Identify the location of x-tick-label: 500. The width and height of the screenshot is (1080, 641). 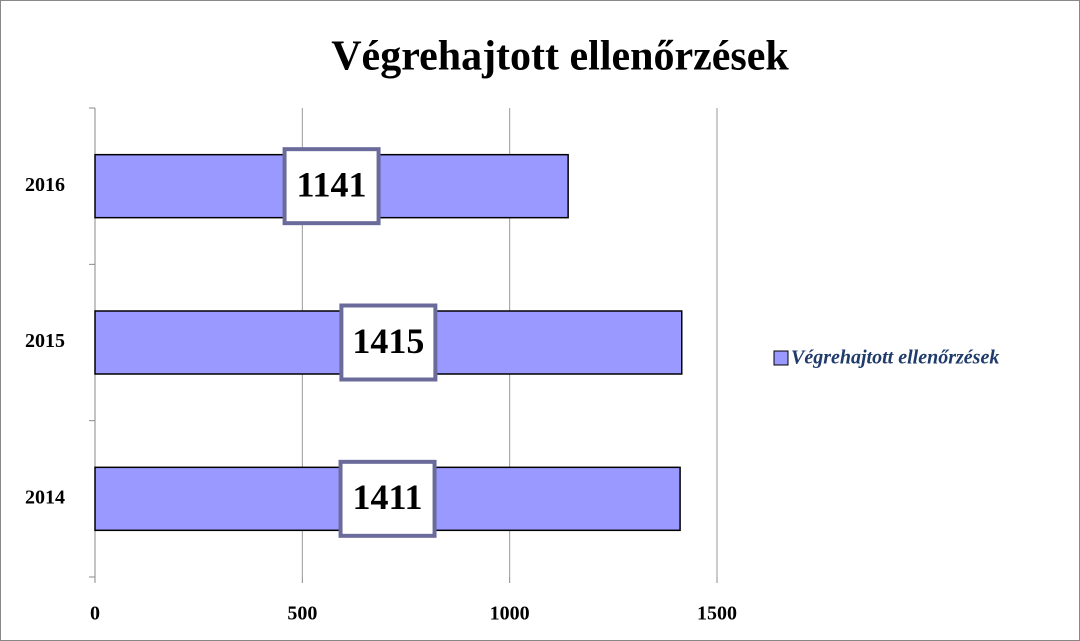
(302, 614).